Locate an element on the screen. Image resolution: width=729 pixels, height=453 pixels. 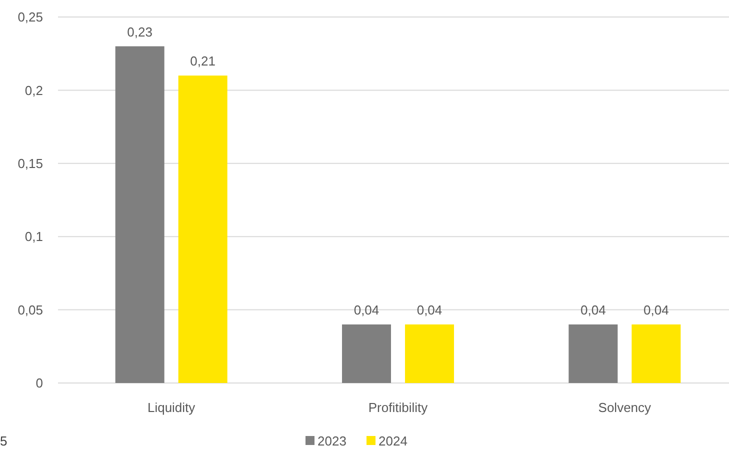
y-tick-label: 0,25 is located at coordinates (30, 17).